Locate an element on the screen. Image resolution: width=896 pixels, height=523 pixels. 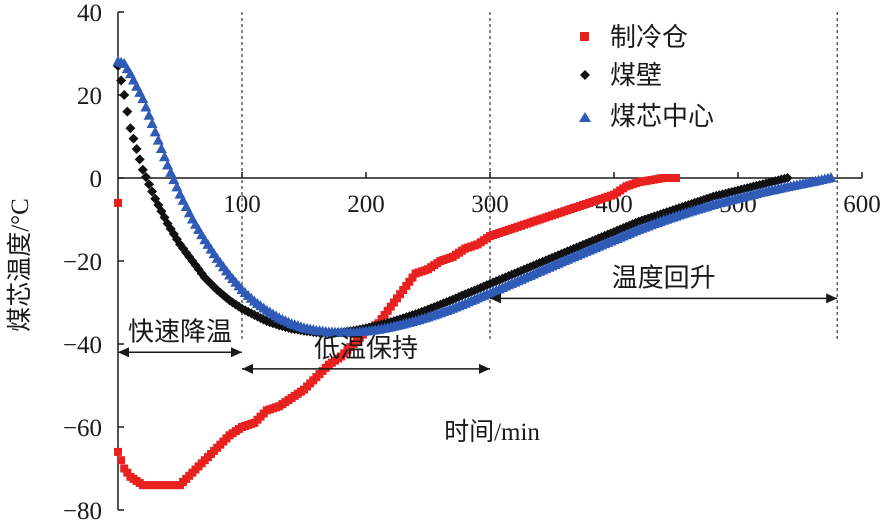
legend-item-refrigeration: 制冷仓 is located at coordinates (634, 37).